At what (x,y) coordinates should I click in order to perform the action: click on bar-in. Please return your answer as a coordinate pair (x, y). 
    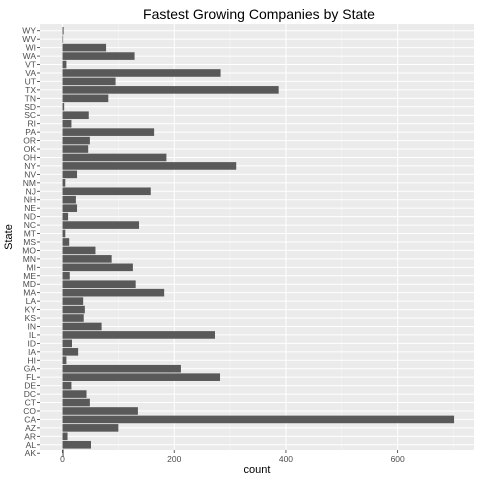
    Looking at the image, I should click on (82, 326).